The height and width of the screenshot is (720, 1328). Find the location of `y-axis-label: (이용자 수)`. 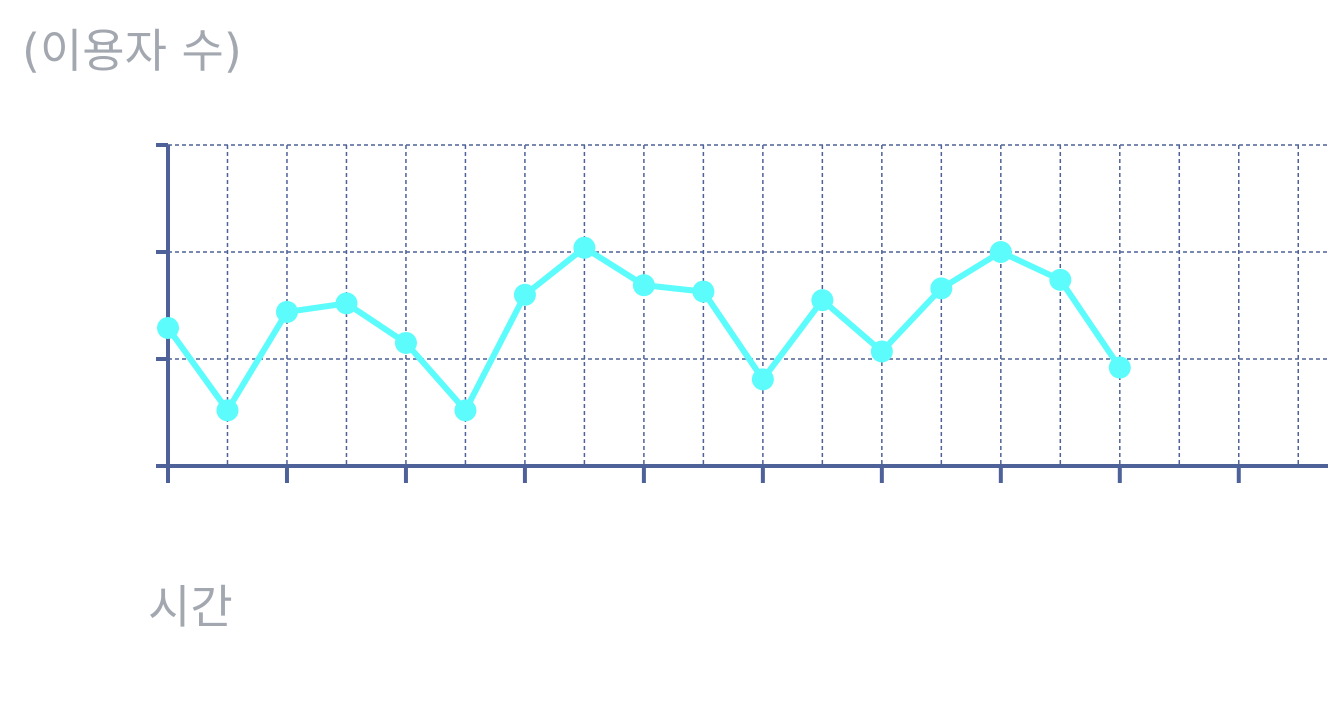

y-axis-label: (이용자 수) is located at coordinates (132, 51).